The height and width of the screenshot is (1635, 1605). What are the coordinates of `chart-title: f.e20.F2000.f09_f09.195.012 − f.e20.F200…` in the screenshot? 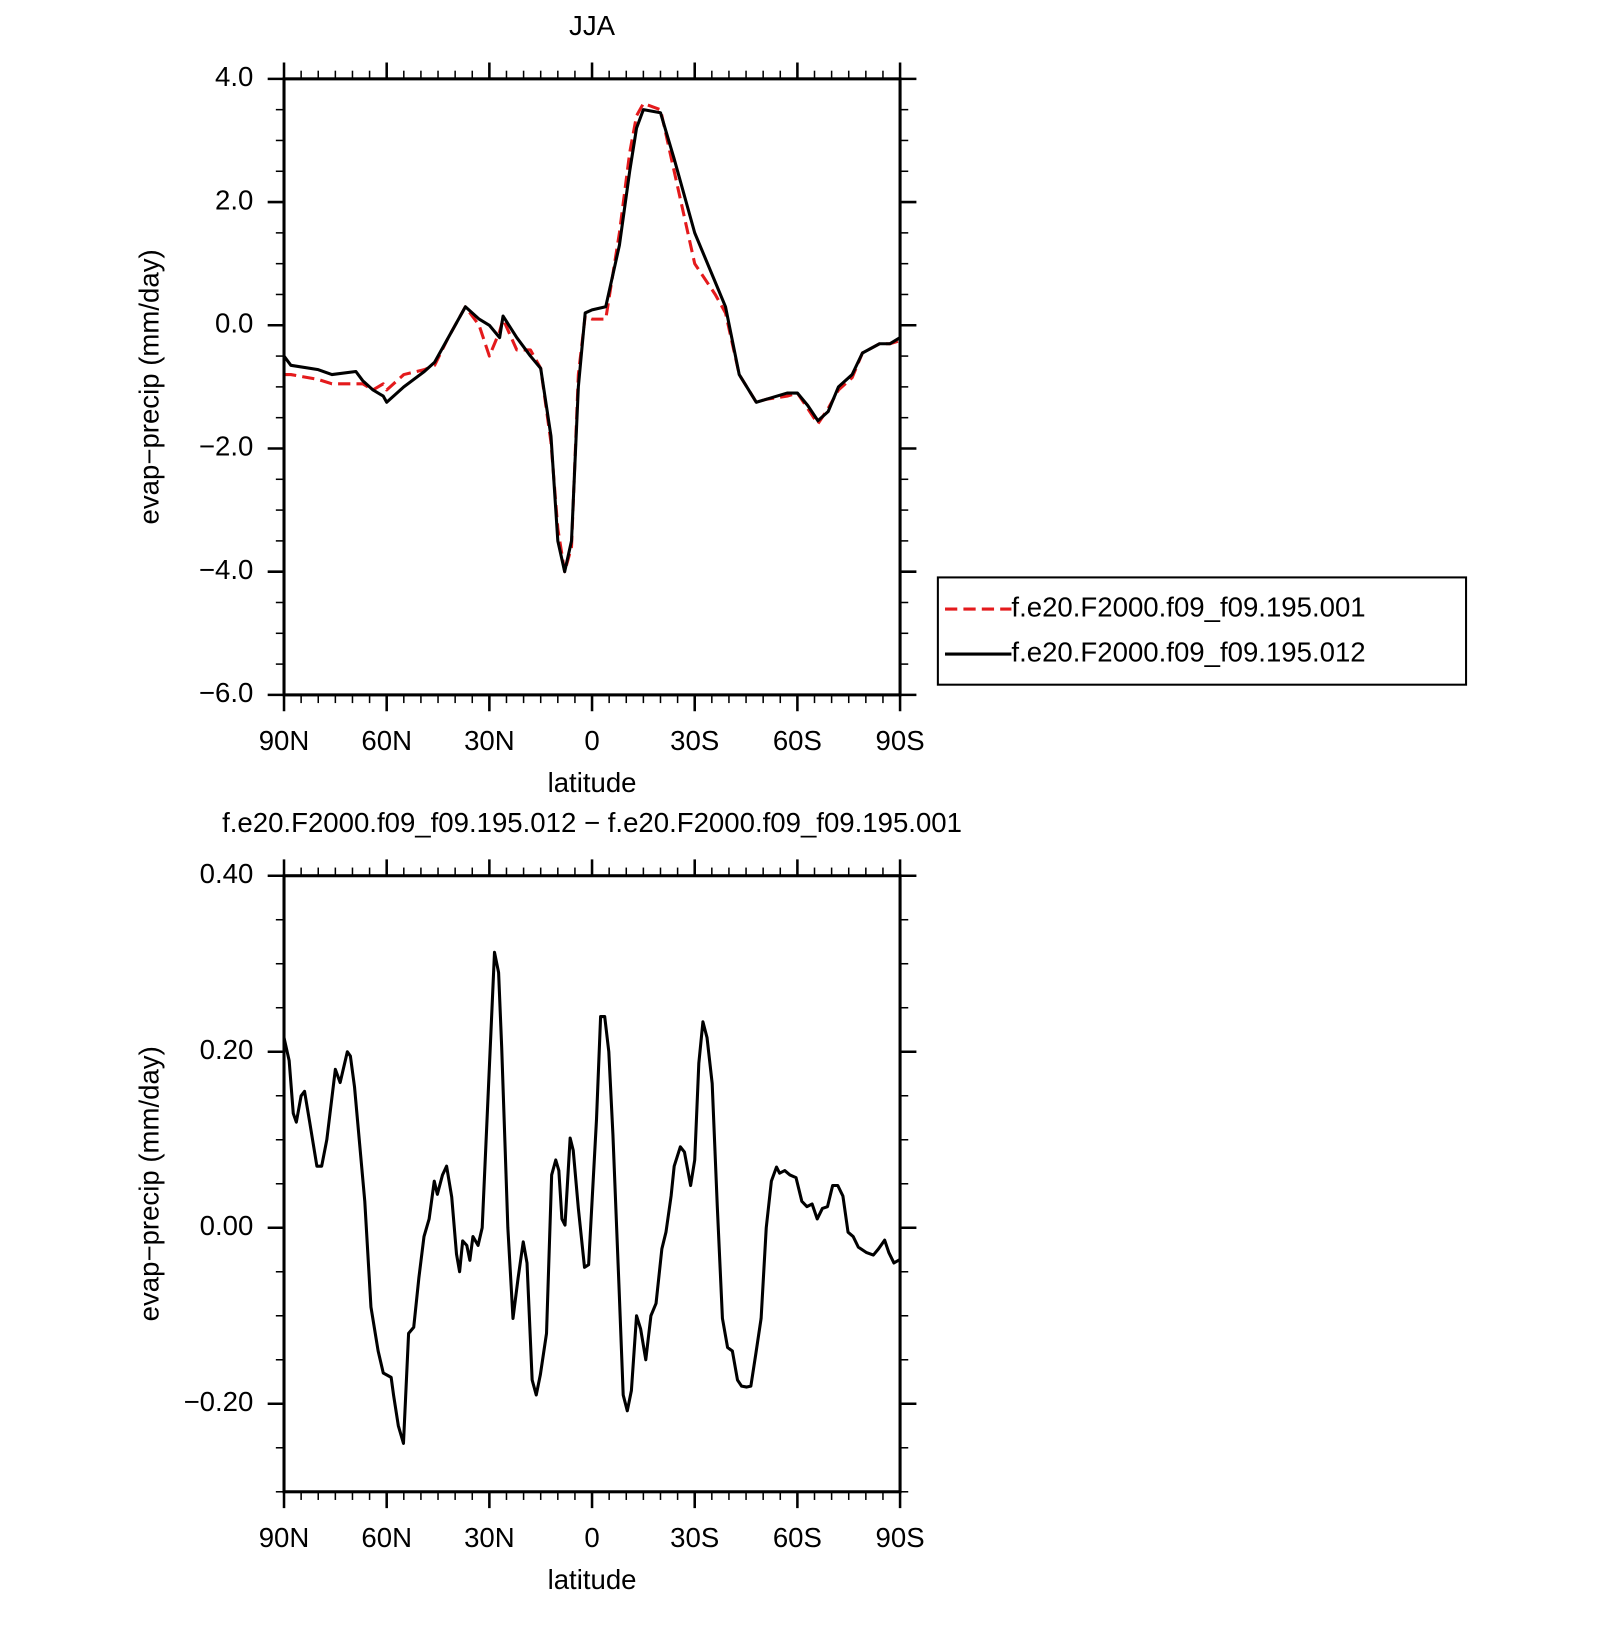 It's located at (592, 822).